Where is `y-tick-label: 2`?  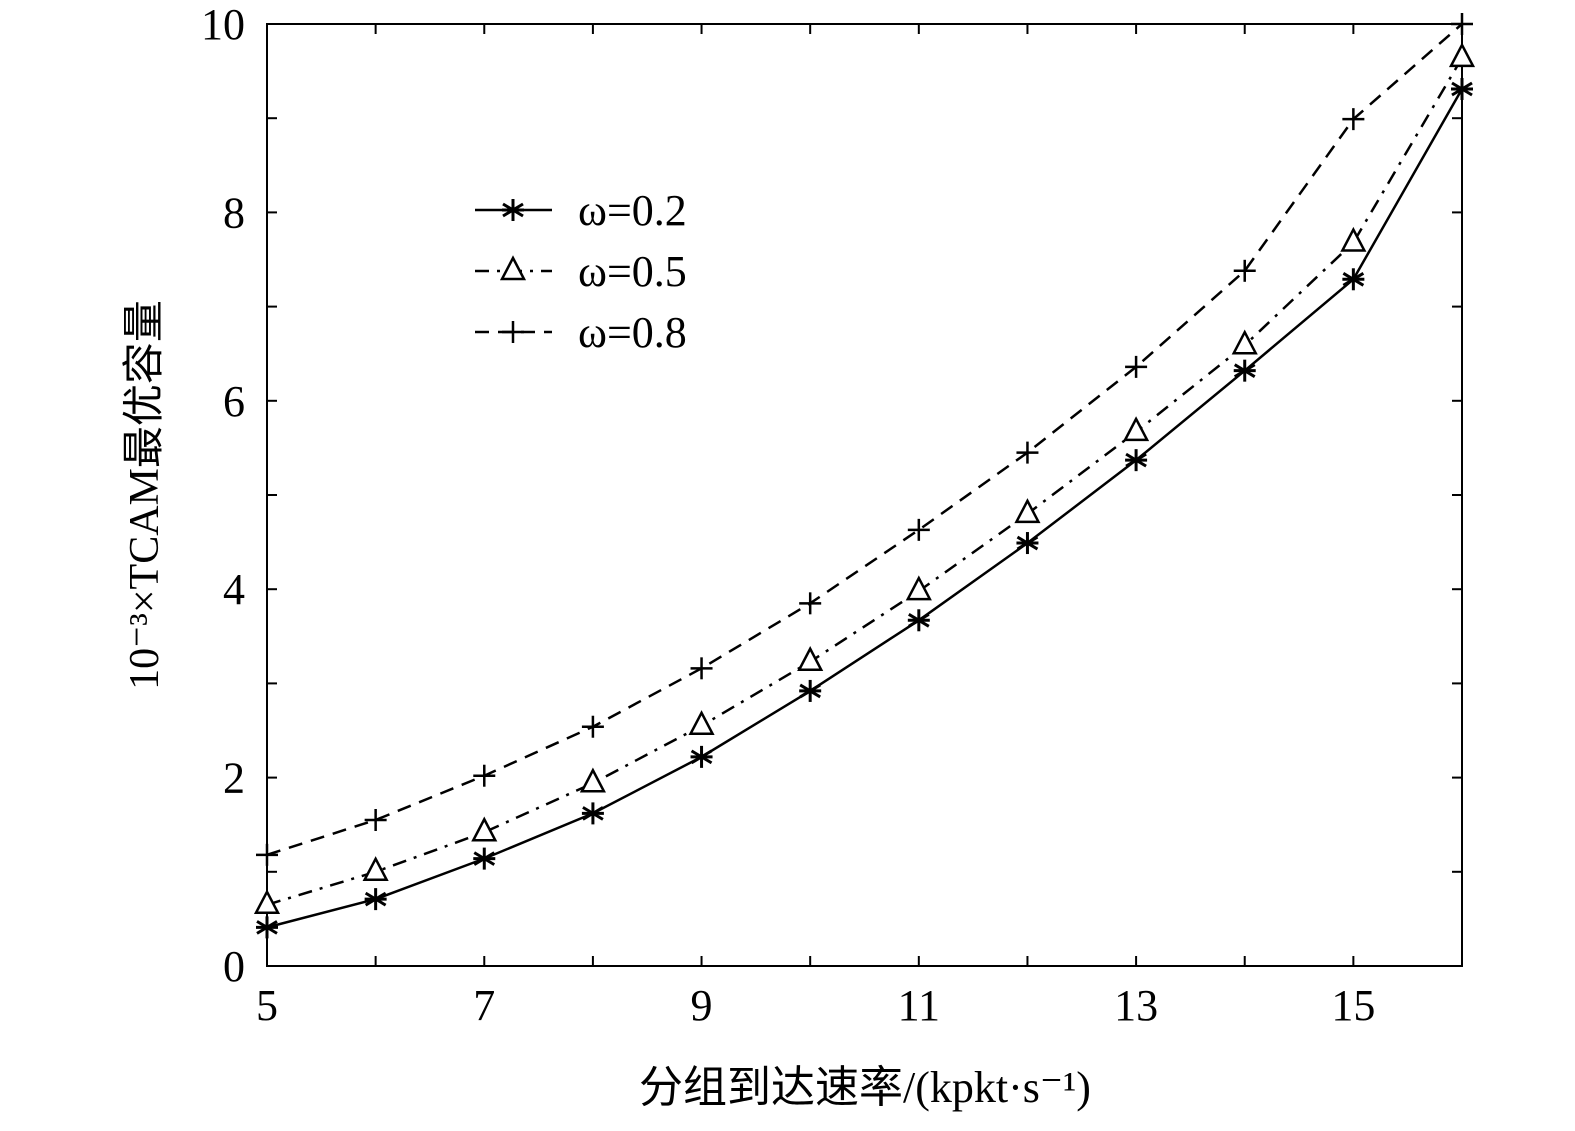 y-tick-label: 2 is located at coordinates (234, 778).